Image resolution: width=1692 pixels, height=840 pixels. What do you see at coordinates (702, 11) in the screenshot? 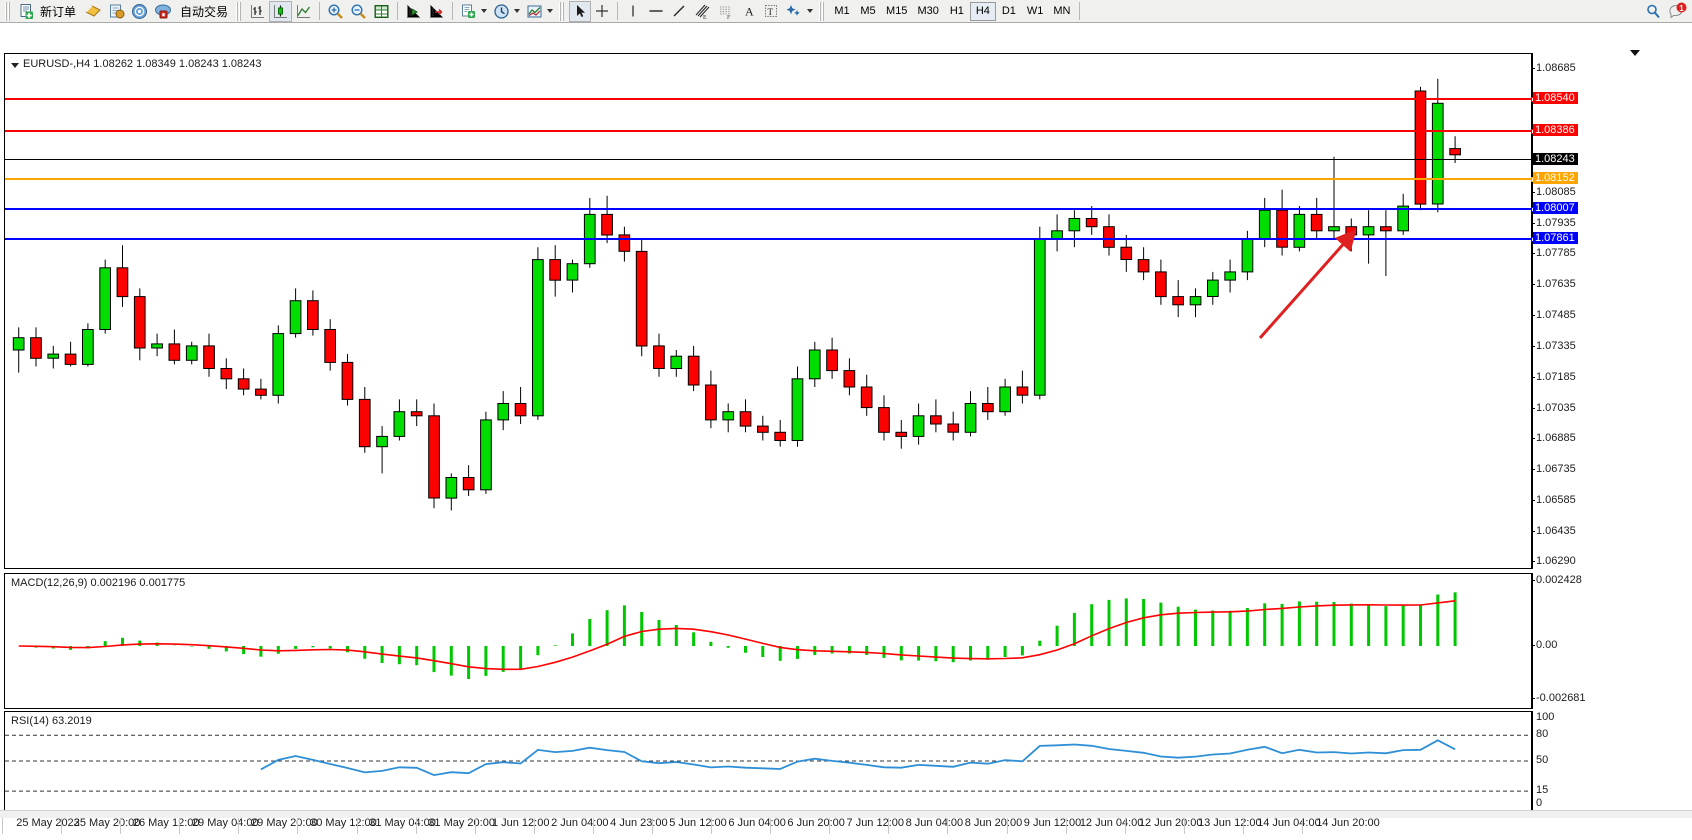
I see `equidistant-channel-icon: E` at bounding box center [702, 11].